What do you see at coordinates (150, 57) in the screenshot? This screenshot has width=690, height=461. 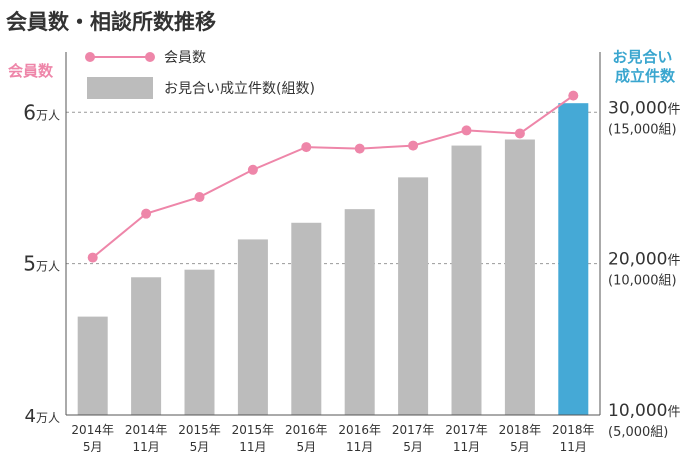 I see `legend-line-marker-right` at bounding box center [150, 57].